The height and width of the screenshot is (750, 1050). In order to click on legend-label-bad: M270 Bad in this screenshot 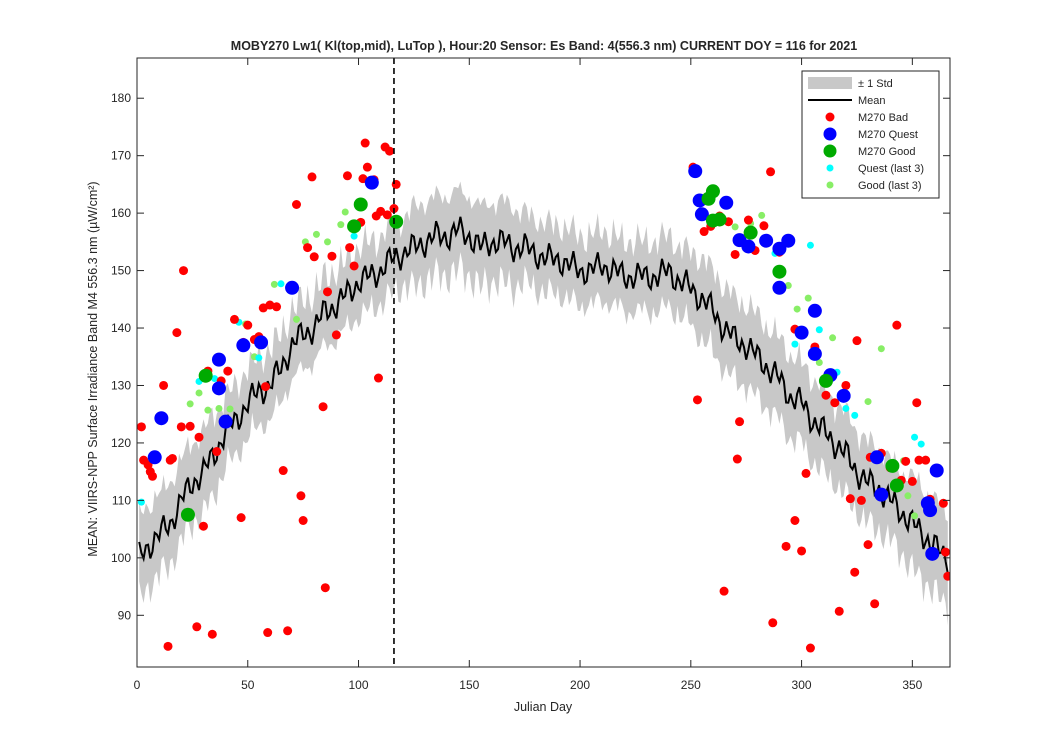, I will do `click(883, 118)`.